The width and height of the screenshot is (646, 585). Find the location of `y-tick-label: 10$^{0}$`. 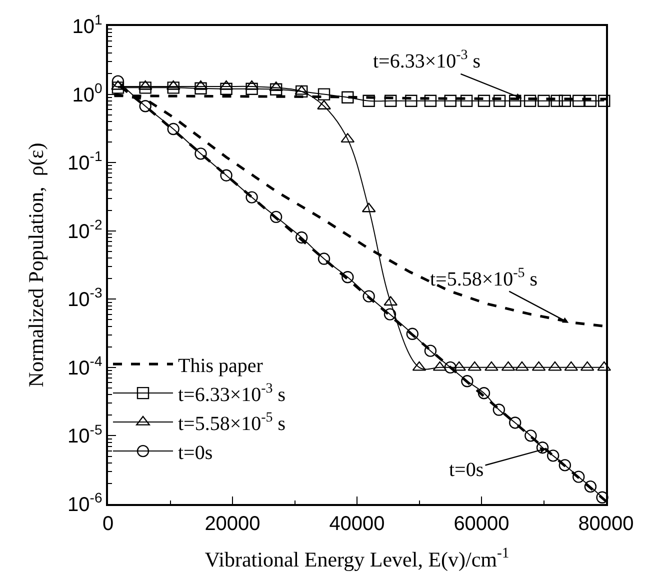

y-tick-label: 10$^{0}$ is located at coordinates (87, 93).